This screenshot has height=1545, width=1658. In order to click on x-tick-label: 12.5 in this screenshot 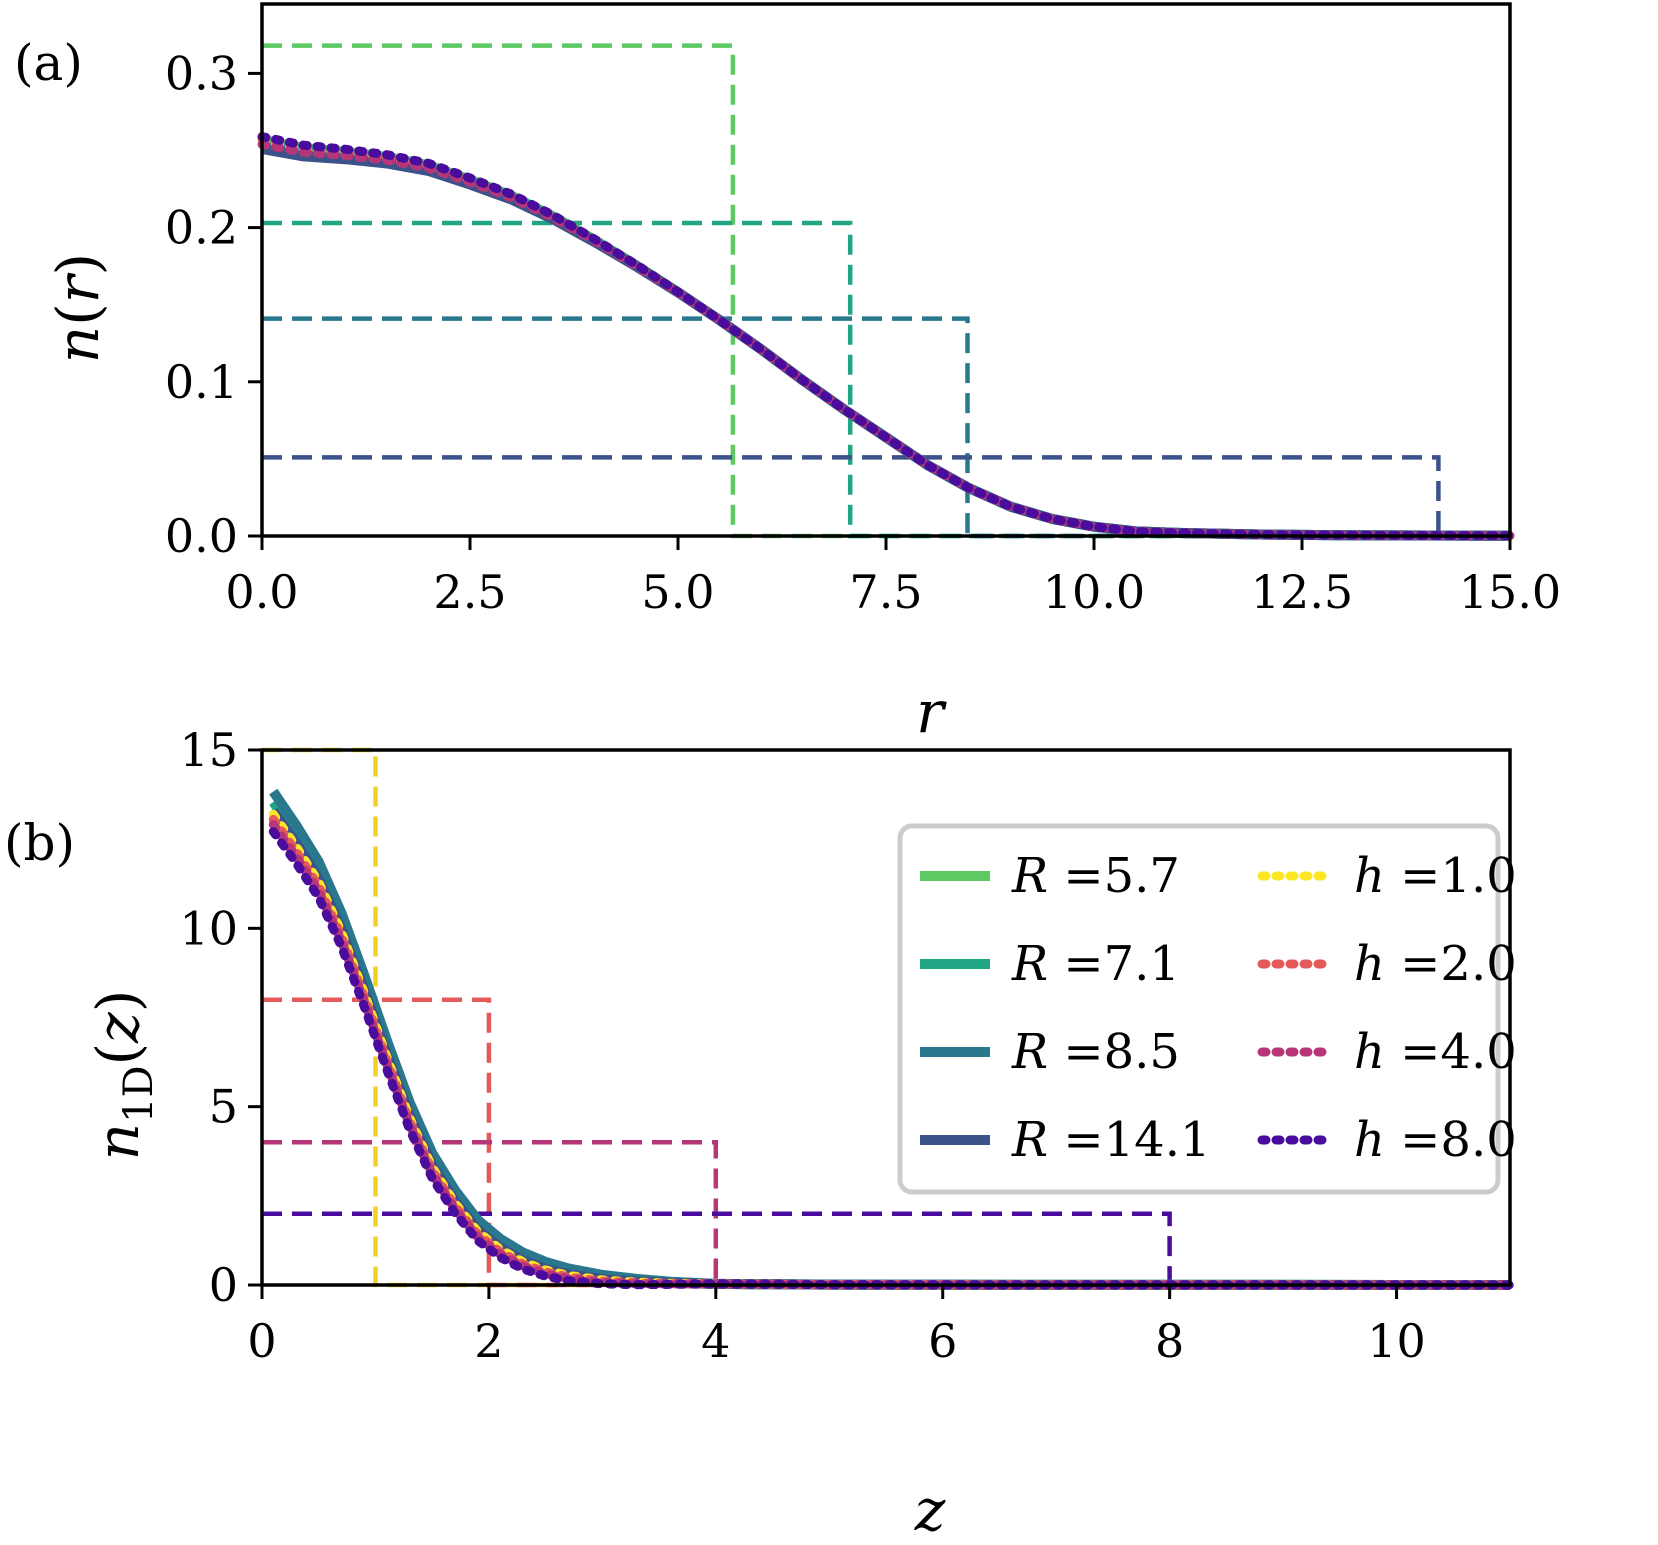, I will do `click(1302, 592)`.